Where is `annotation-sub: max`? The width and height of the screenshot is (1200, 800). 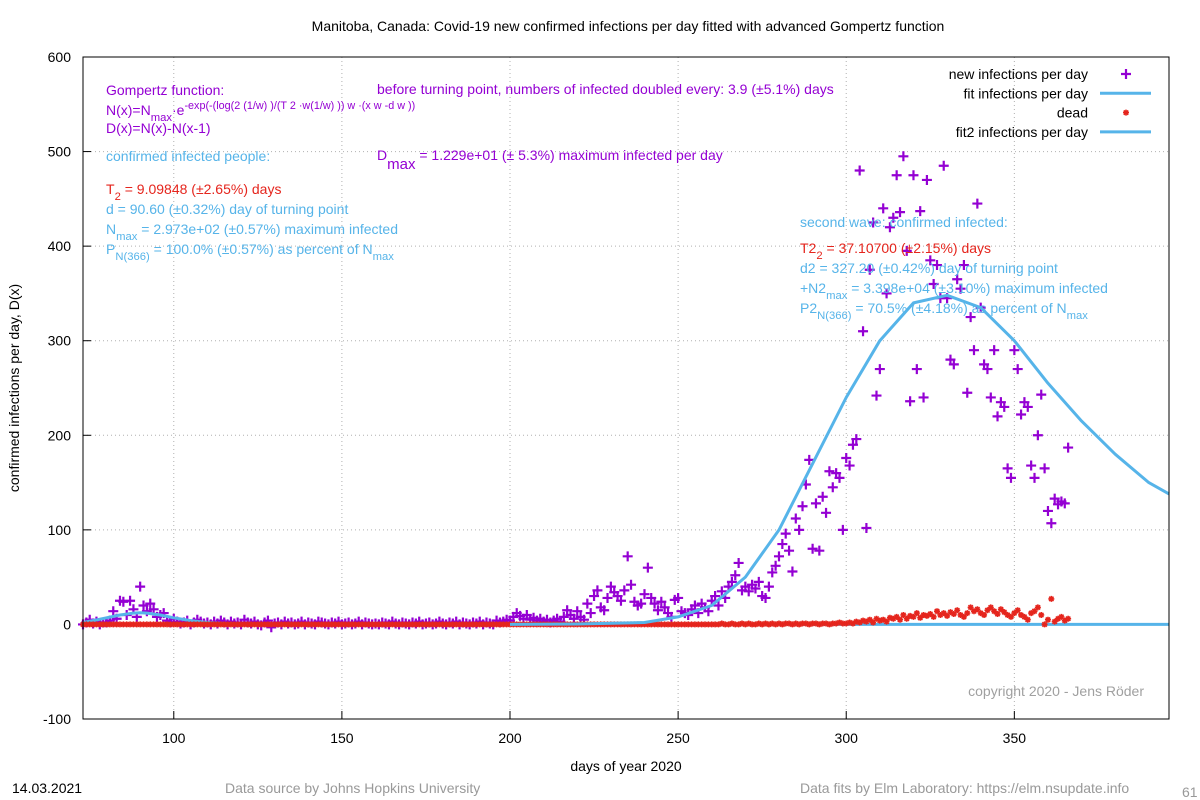 annotation-sub: max is located at coordinates (384, 257).